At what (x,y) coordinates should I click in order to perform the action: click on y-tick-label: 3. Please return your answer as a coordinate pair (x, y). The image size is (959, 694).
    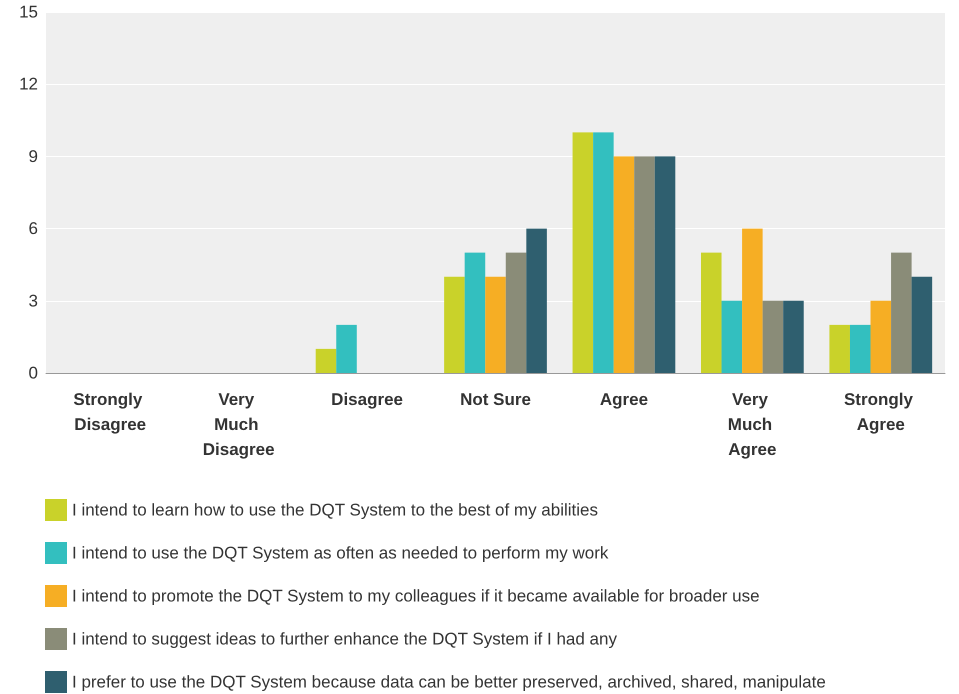
    Looking at the image, I should click on (33, 300).